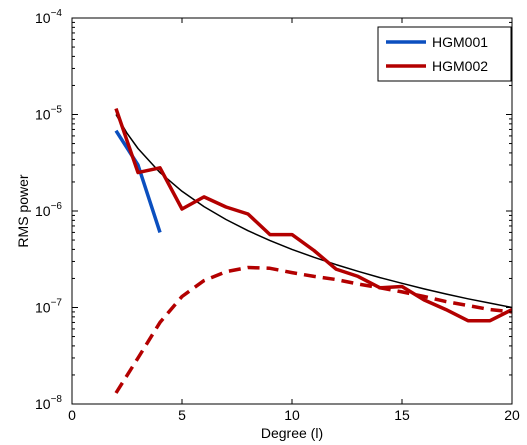  What do you see at coordinates (48, 210) in the screenshot?
I see `y-tick-label: 10⁻⁶` at bounding box center [48, 210].